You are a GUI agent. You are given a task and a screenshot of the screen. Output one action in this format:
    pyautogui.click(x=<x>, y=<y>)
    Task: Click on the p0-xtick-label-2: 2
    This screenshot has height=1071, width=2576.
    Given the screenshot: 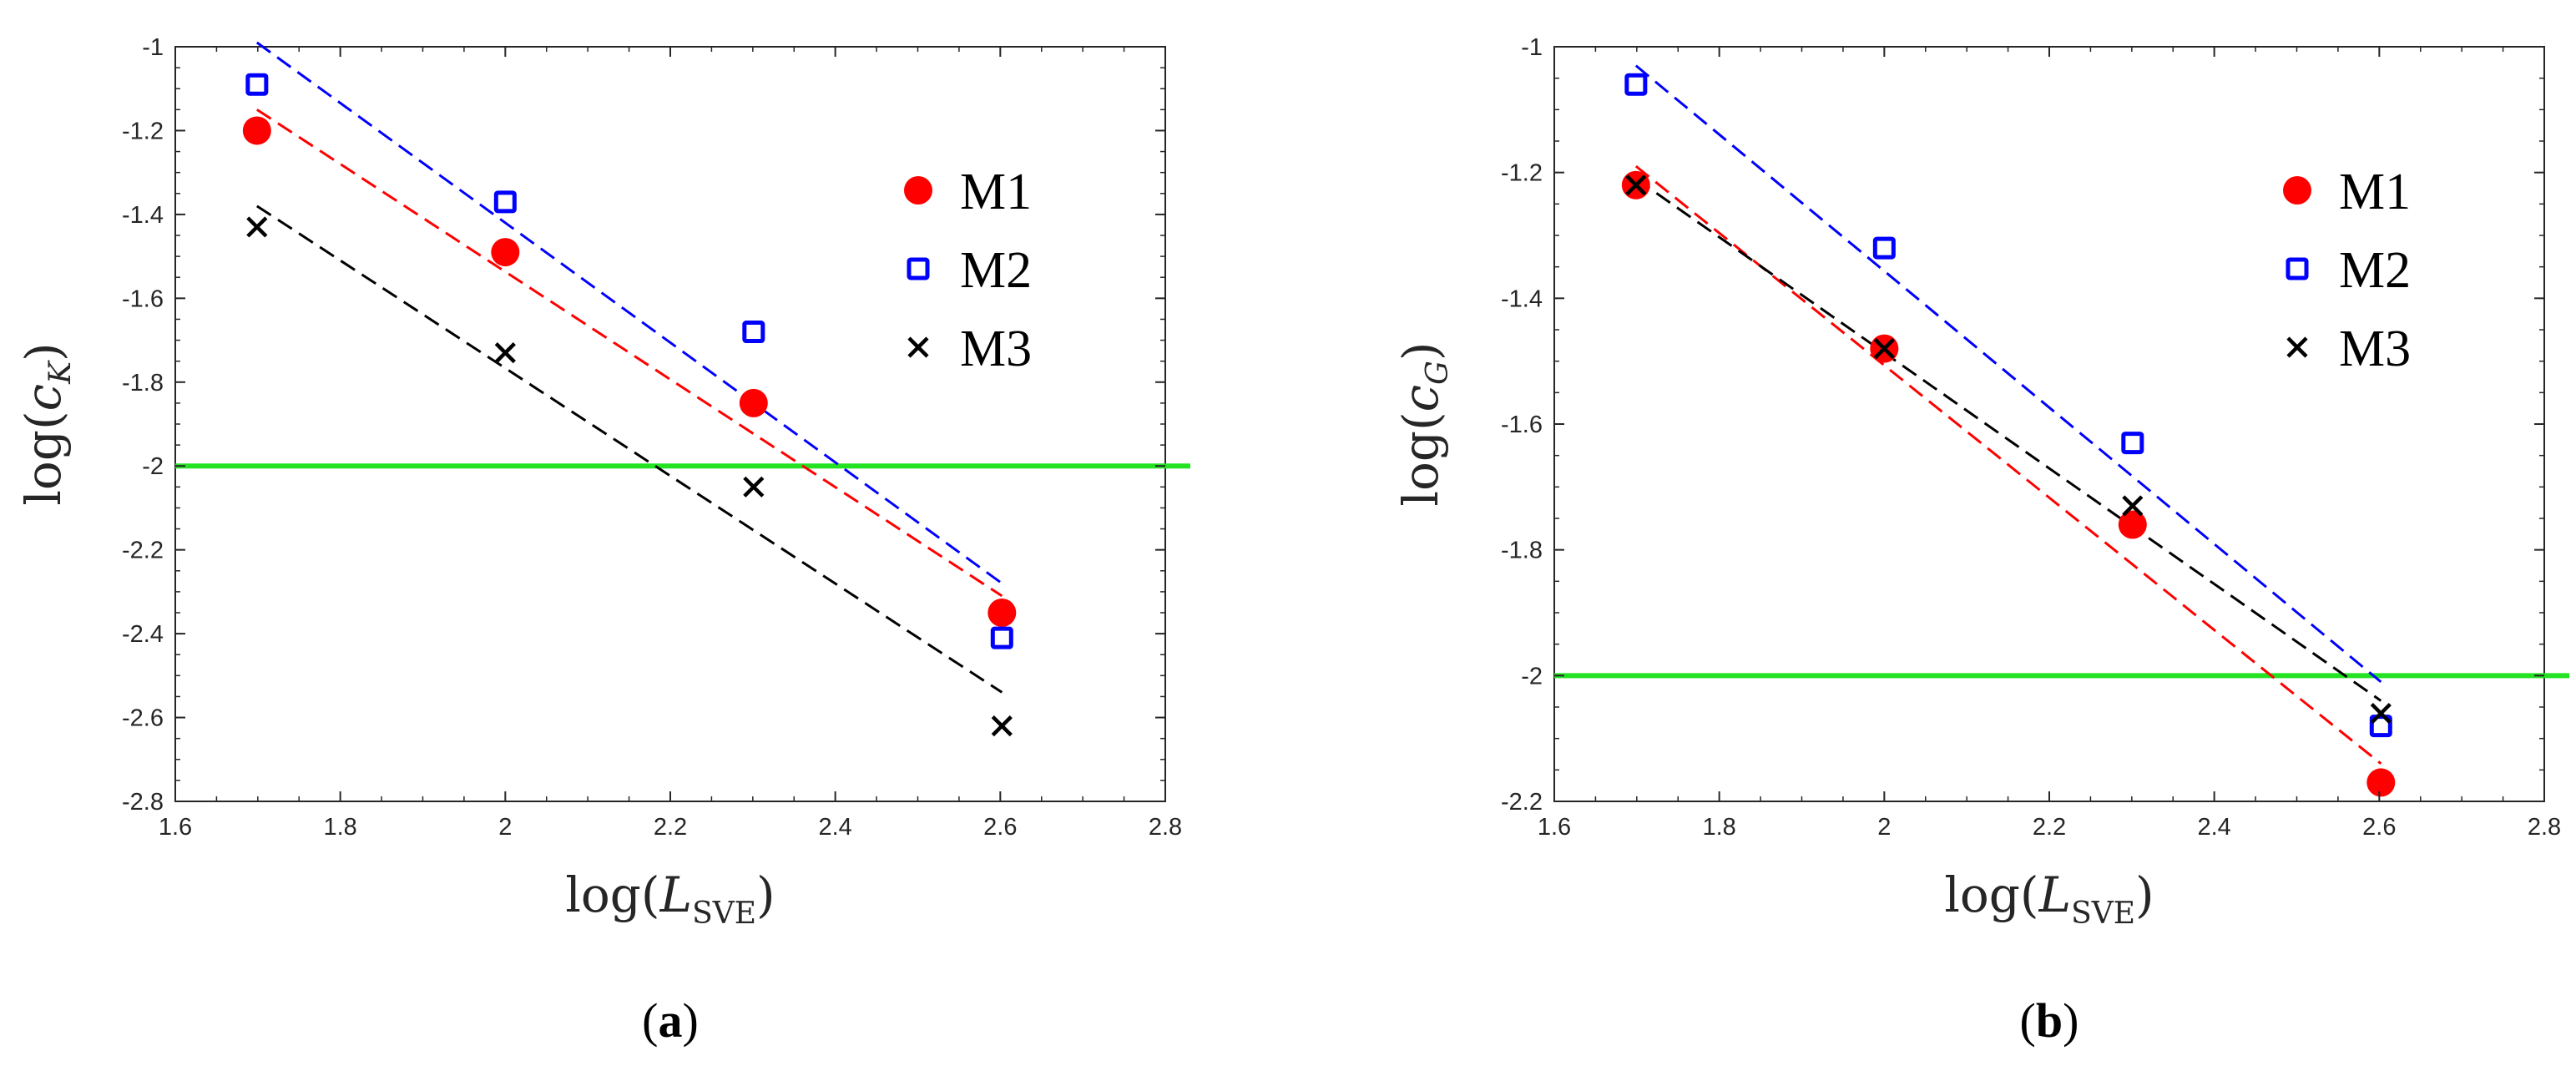 What is the action you would take?
    pyautogui.click(x=505, y=827)
    